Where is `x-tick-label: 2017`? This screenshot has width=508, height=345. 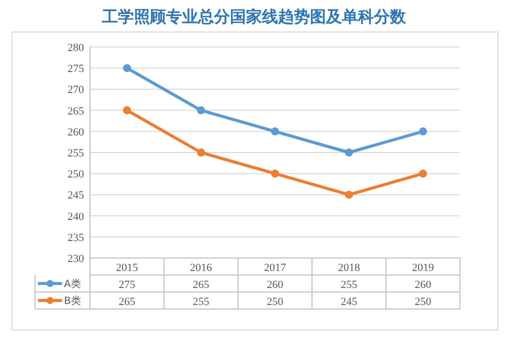 x-tick-label: 2017 is located at coordinates (275, 268).